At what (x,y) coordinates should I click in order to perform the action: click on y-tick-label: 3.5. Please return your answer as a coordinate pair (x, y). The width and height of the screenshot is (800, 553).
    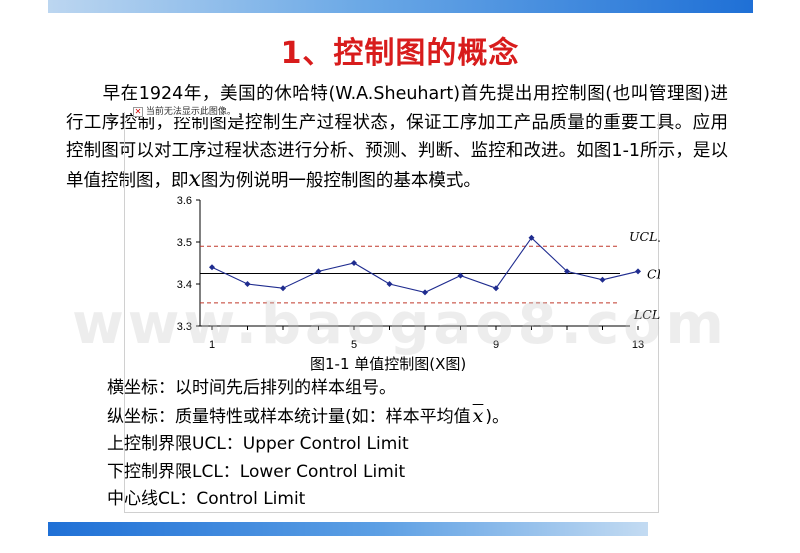
    Looking at the image, I should click on (184, 243).